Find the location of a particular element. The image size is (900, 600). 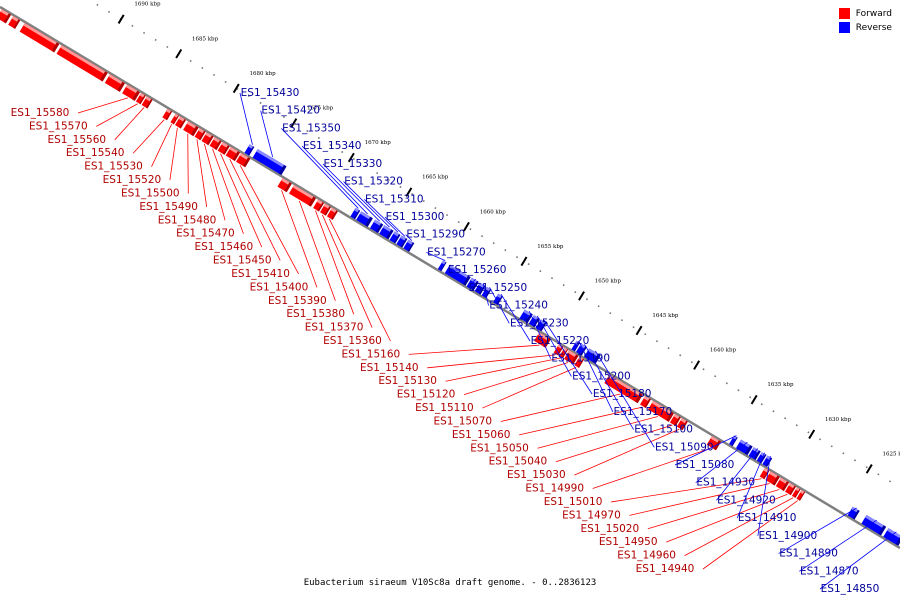

gene-label: ES1_14950 is located at coordinates (628, 542).